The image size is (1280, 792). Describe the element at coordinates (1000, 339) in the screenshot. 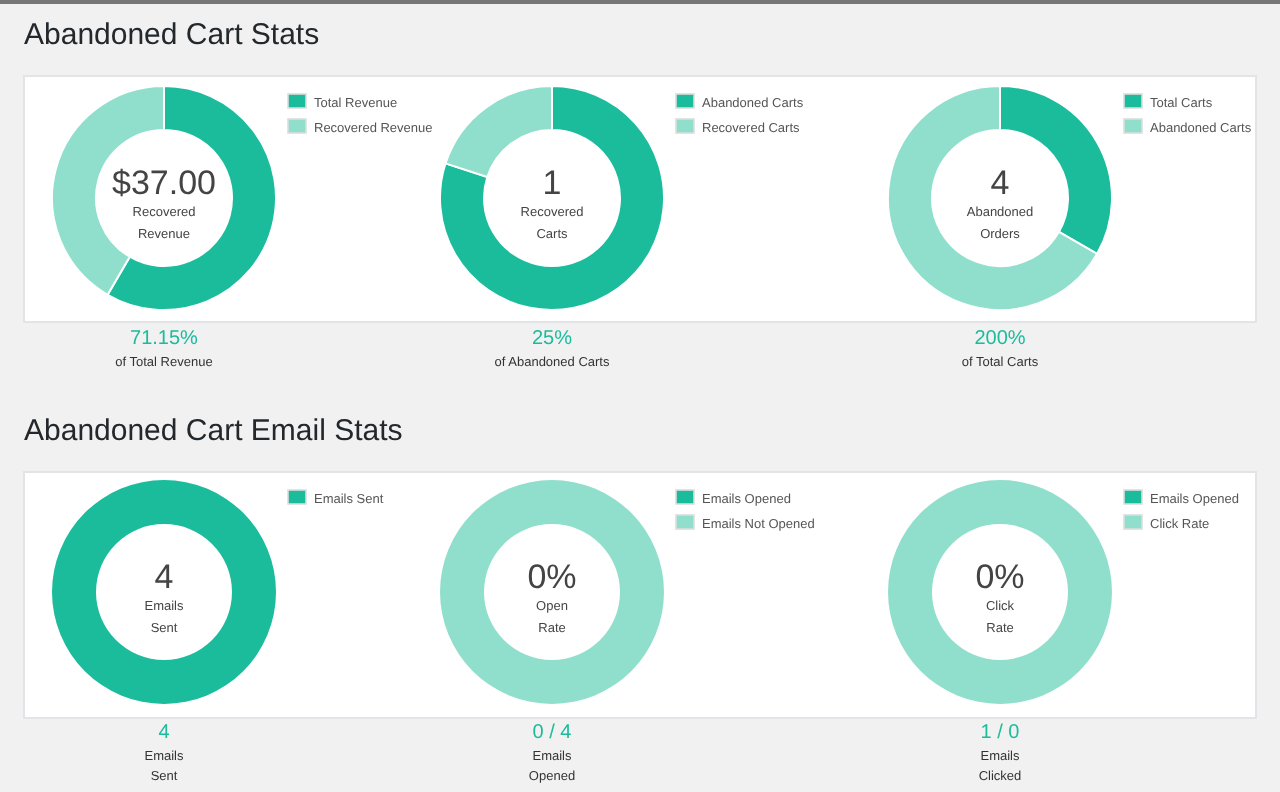

I see `text: 200%` at that location.